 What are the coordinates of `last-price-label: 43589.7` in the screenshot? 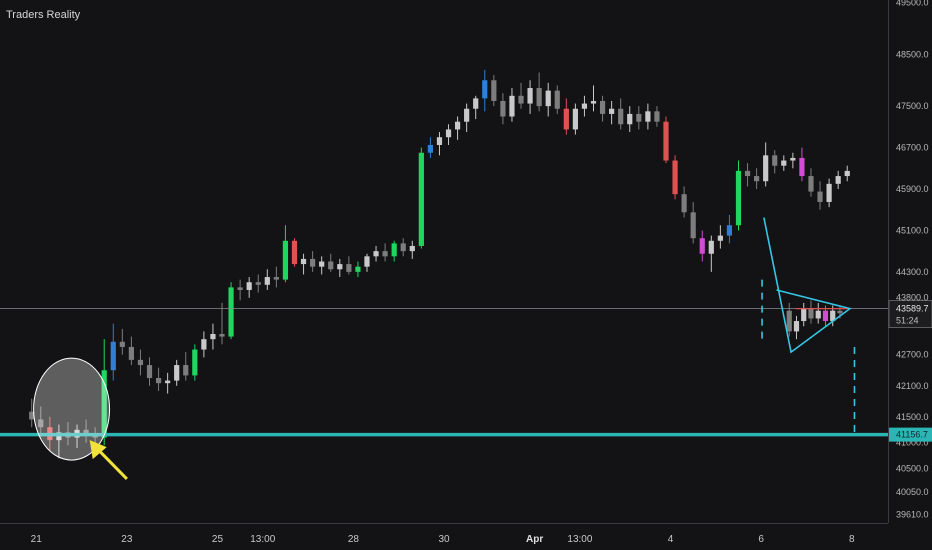 It's located at (912, 309).